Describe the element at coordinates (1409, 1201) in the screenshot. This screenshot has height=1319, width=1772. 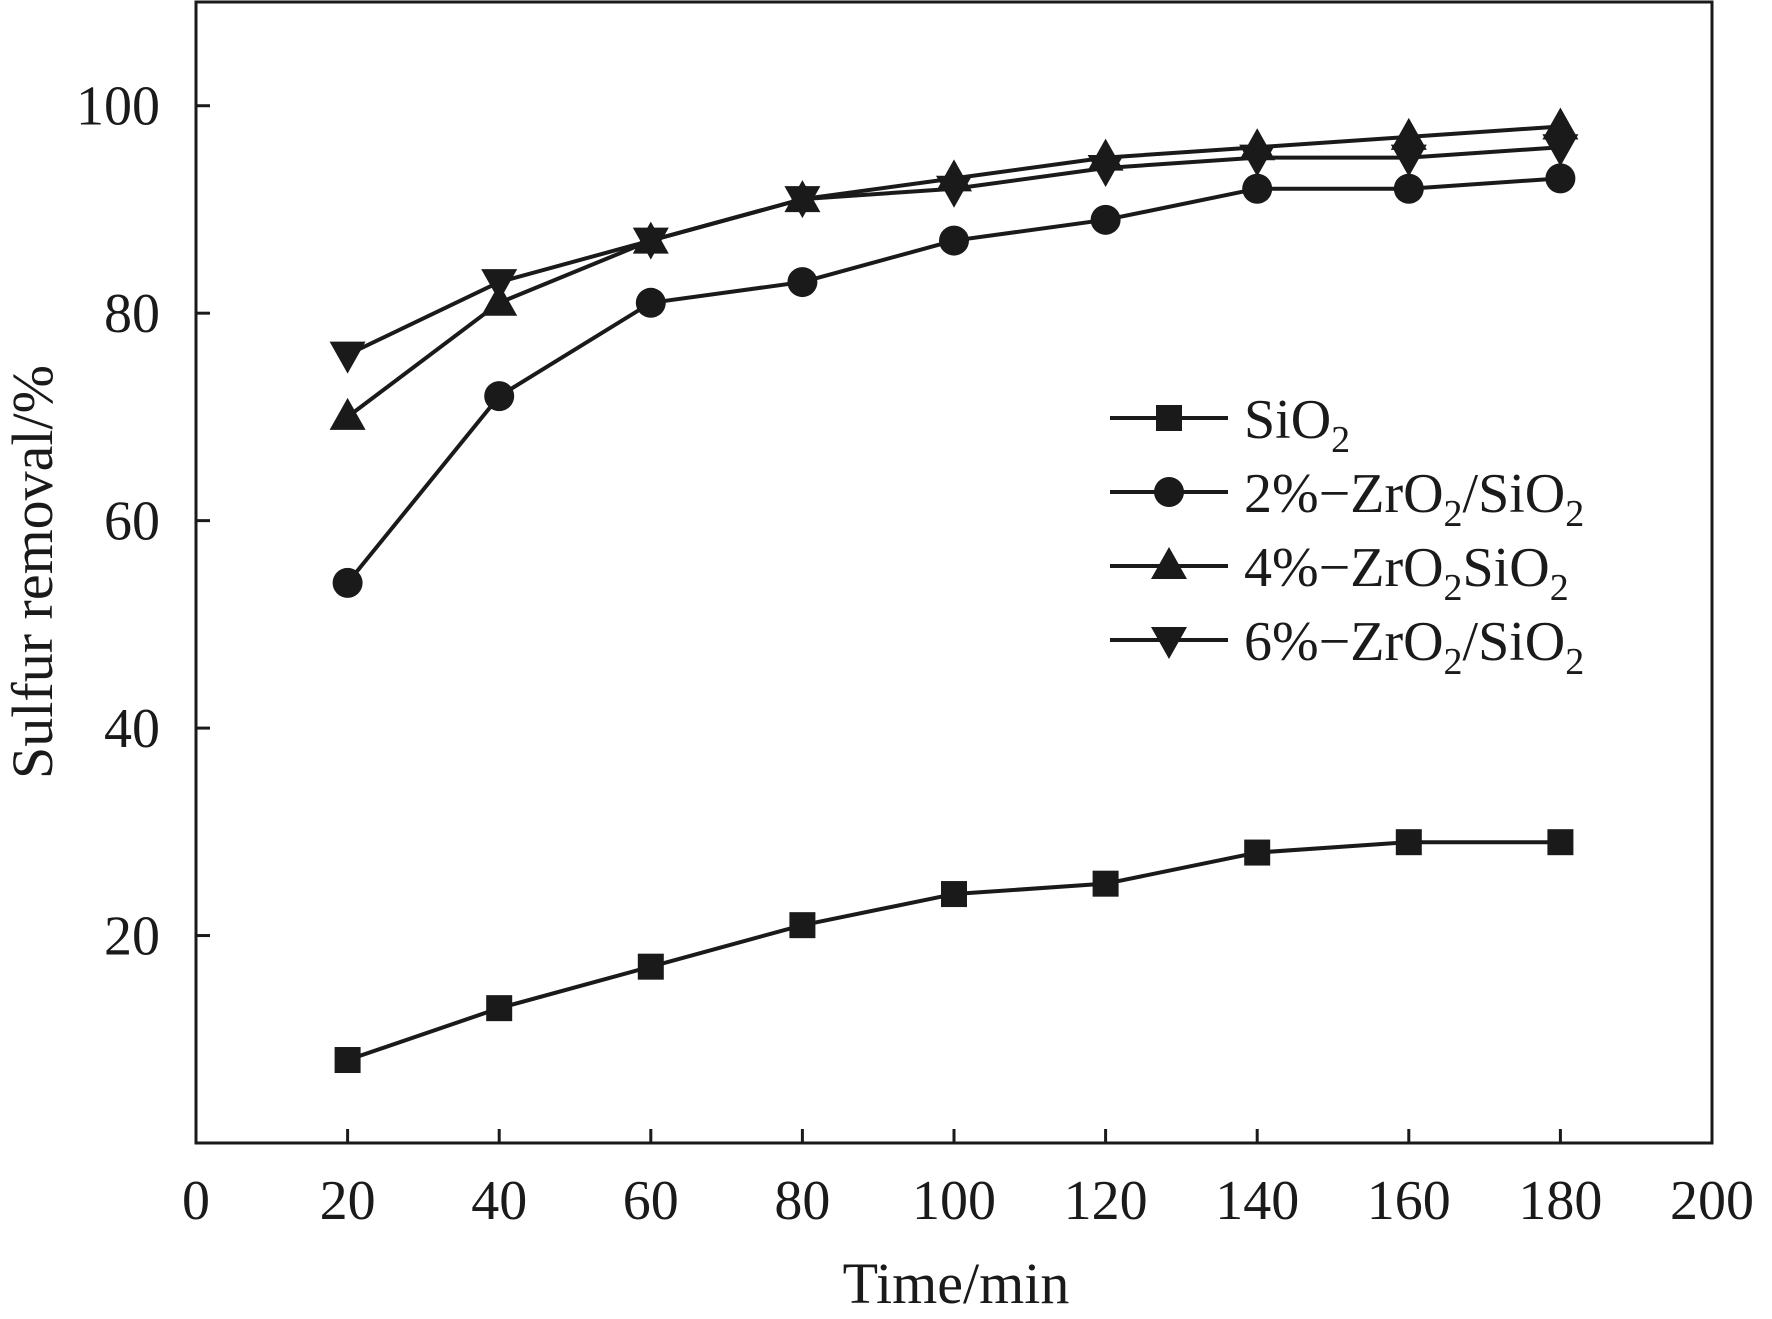
I see `x-tick-label: 160` at that location.